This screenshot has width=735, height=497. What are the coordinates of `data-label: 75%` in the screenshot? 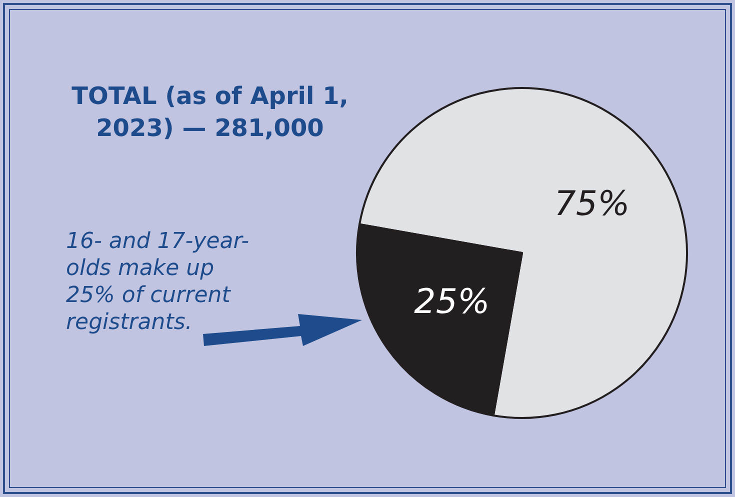 It's located at (592, 204).